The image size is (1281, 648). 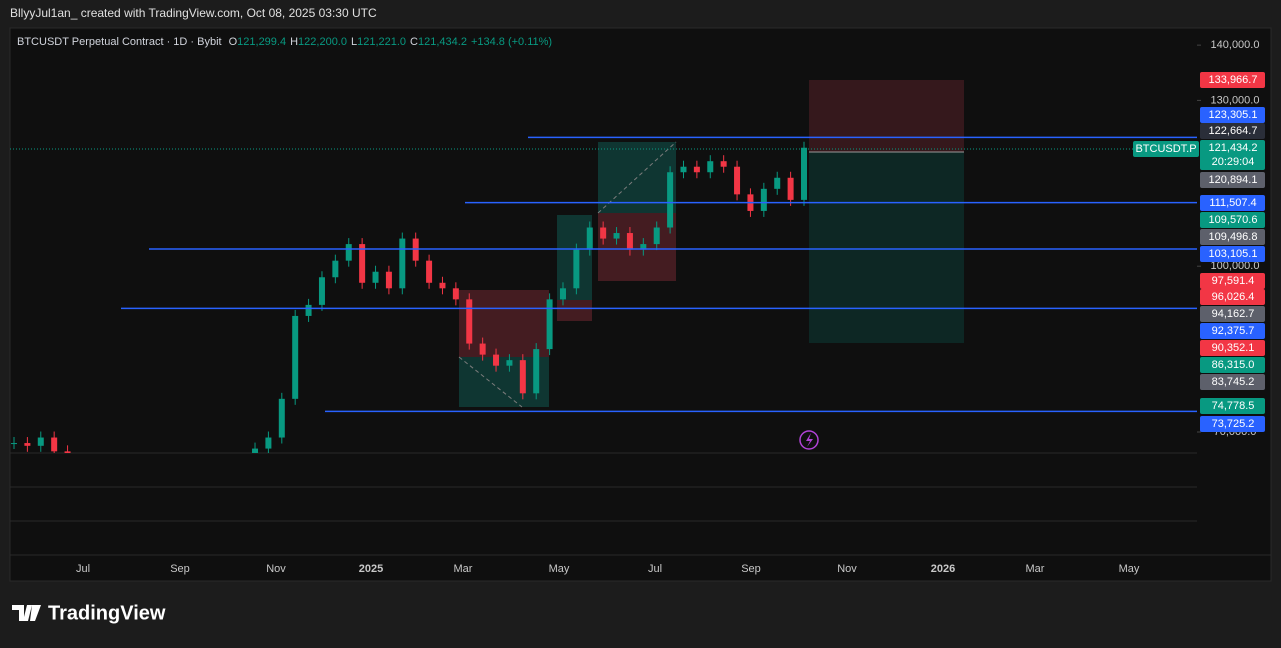 I want to click on symbol: BTCUSDT Perpetual Contract · 1D · Bybit, so click(x=119, y=42).